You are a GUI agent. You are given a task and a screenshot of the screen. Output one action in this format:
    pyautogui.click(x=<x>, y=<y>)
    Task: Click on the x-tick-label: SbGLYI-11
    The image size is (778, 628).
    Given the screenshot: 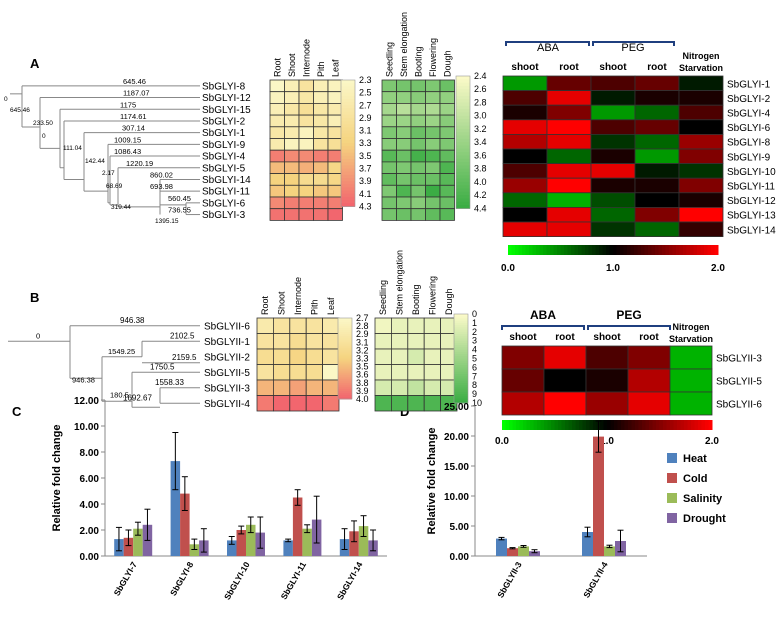 What is the action you would take?
    pyautogui.click(x=294, y=580)
    